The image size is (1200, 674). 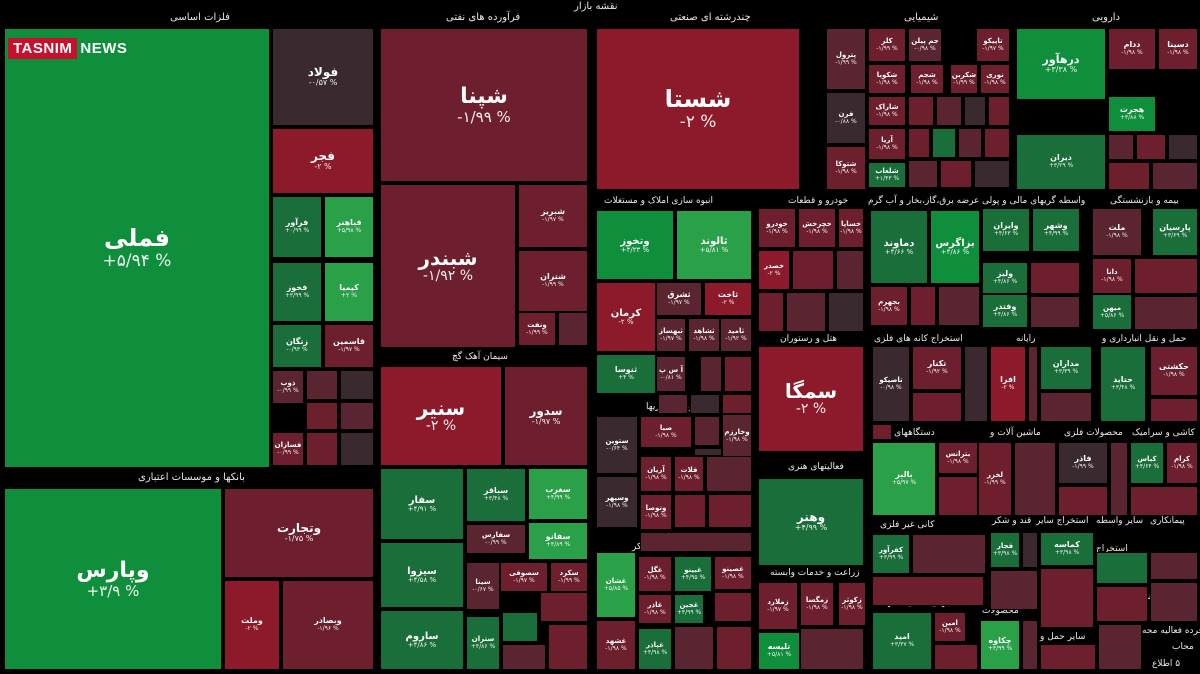 What do you see at coordinates (679, 299) in the screenshot?
I see `symbol-tile: ثشرق -۱/۹۷ %` at bounding box center [679, 299].